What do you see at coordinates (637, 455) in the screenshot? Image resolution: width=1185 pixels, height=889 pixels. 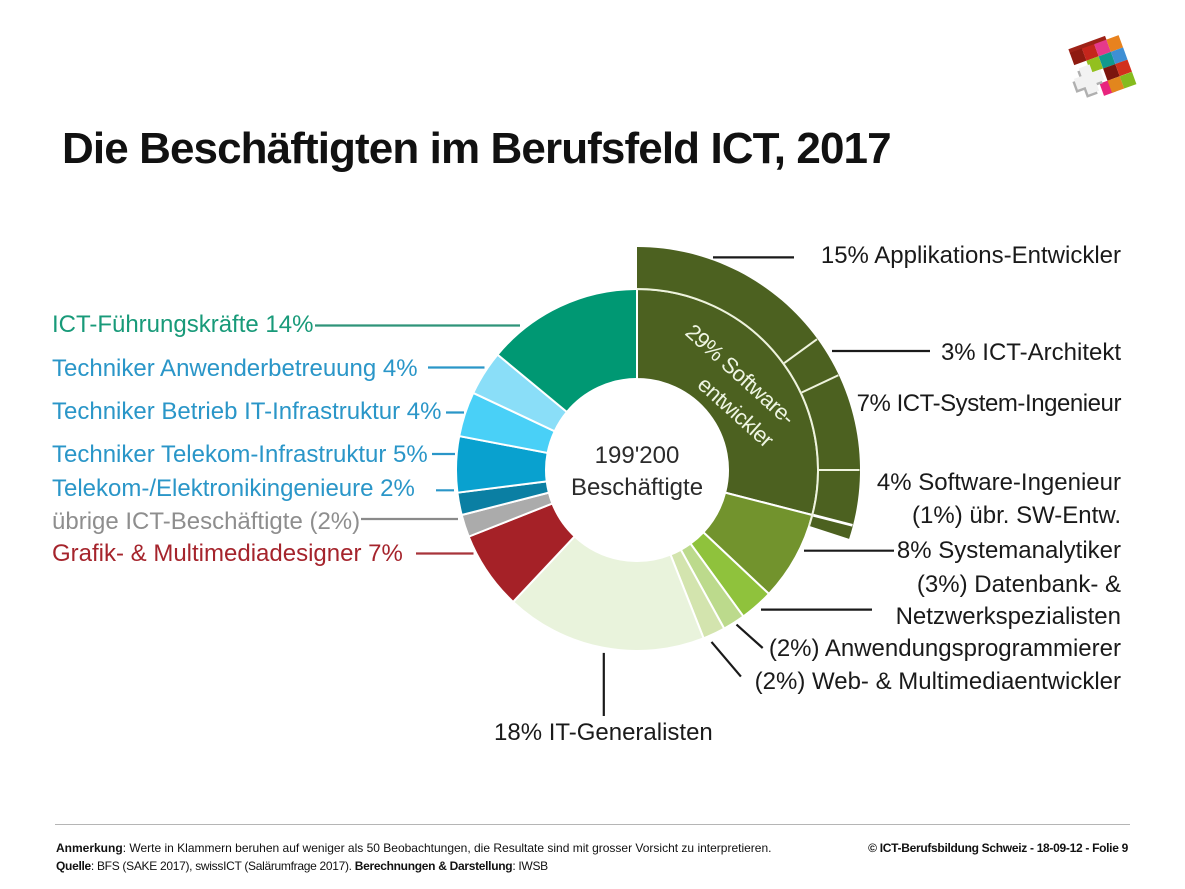 I see `svg-text: 199'200` at bounding box center [637, 455].